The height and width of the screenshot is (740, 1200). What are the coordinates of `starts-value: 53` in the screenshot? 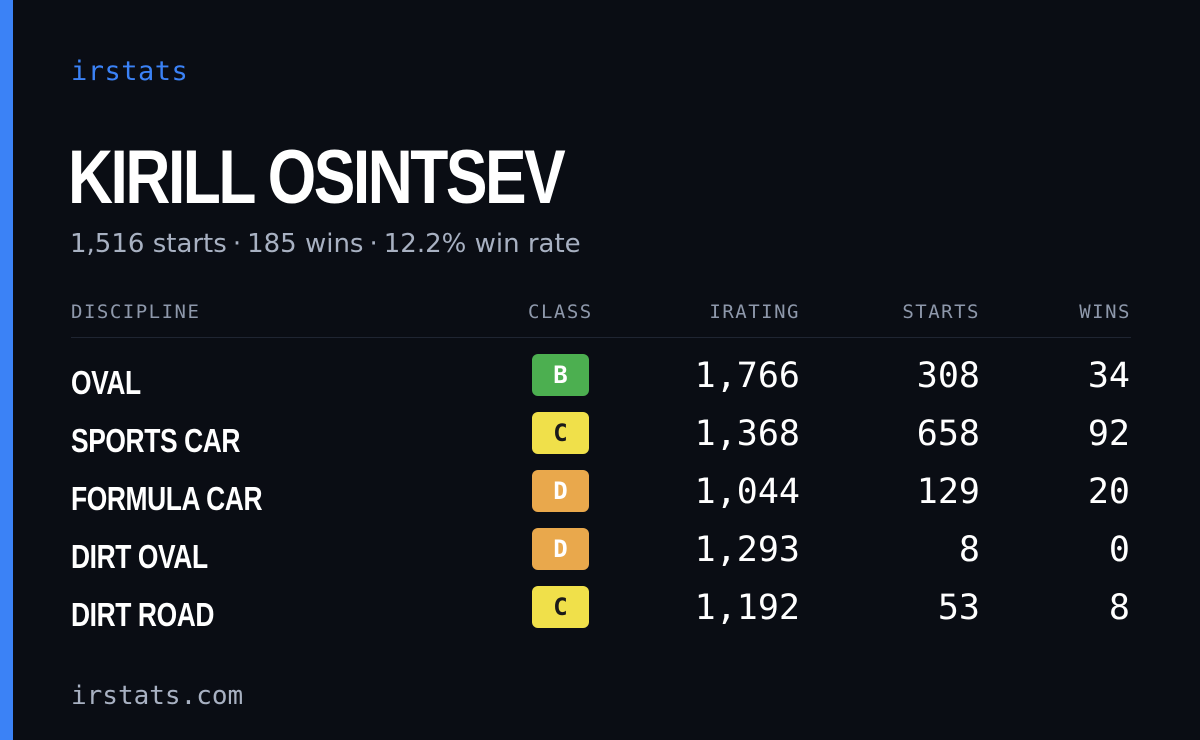 It's located at (958, 608).